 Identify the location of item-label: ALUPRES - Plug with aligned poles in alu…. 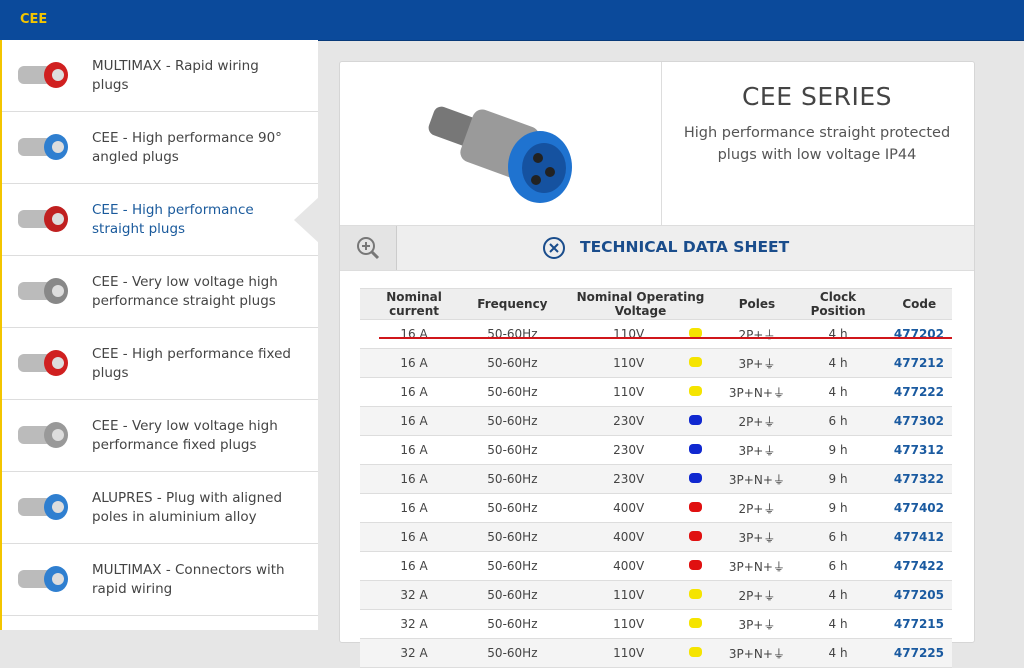
(187, 507).